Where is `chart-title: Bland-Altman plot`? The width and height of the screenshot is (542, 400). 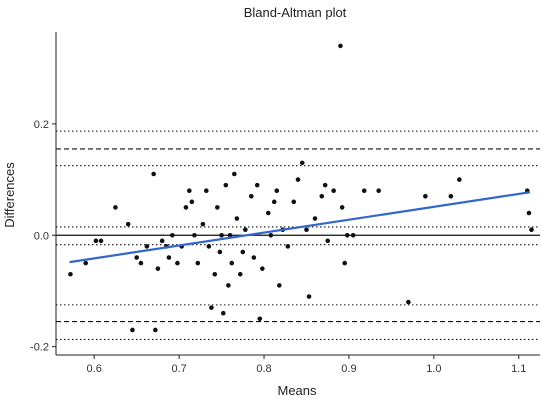 chart-title: Bland-Altman plot is located at coordinates (295, 12).